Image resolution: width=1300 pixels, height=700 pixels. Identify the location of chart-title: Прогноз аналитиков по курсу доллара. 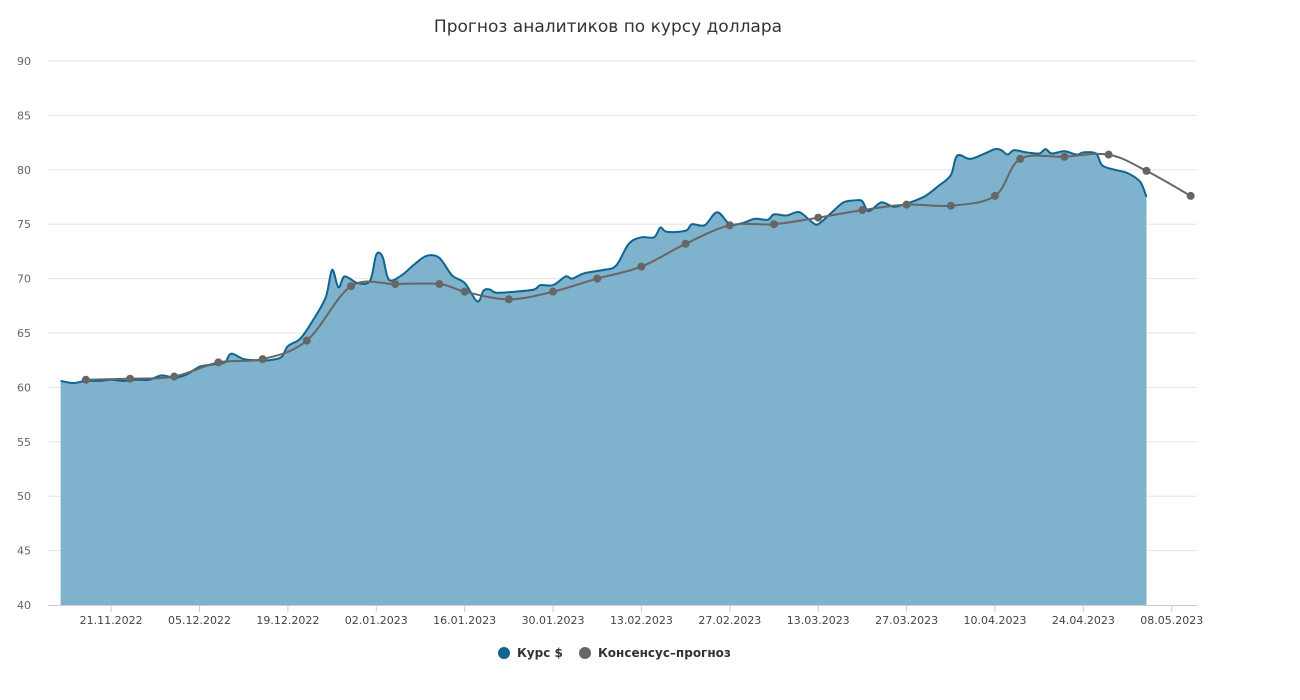
(608, 27).